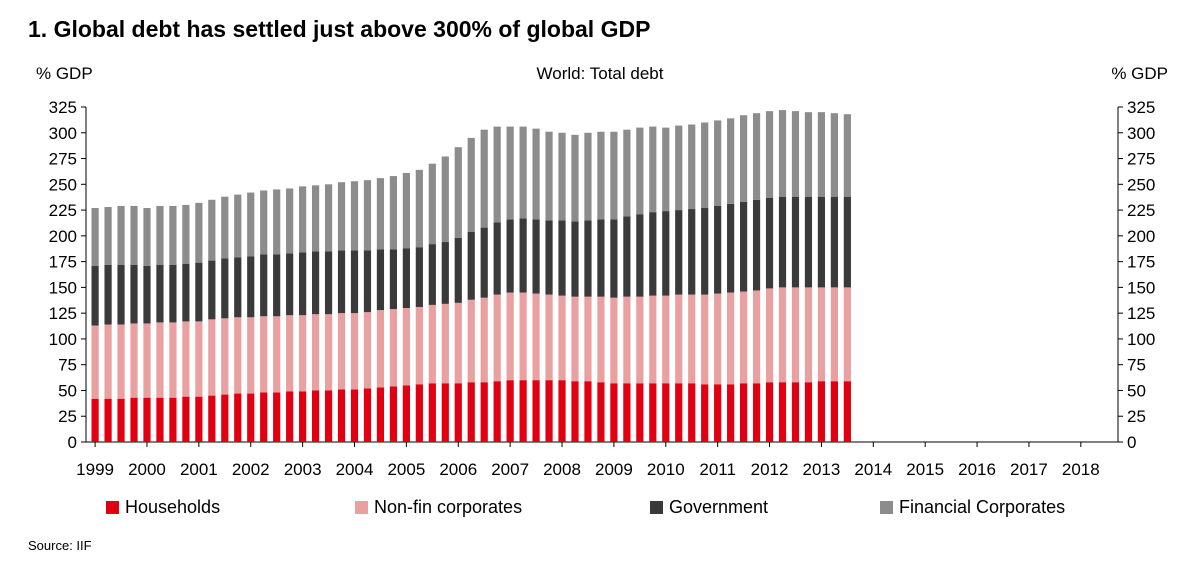 The width and height of the screenshot is (1200, 562). I want to click on x-tick-label: 2001, so click(199, 469).